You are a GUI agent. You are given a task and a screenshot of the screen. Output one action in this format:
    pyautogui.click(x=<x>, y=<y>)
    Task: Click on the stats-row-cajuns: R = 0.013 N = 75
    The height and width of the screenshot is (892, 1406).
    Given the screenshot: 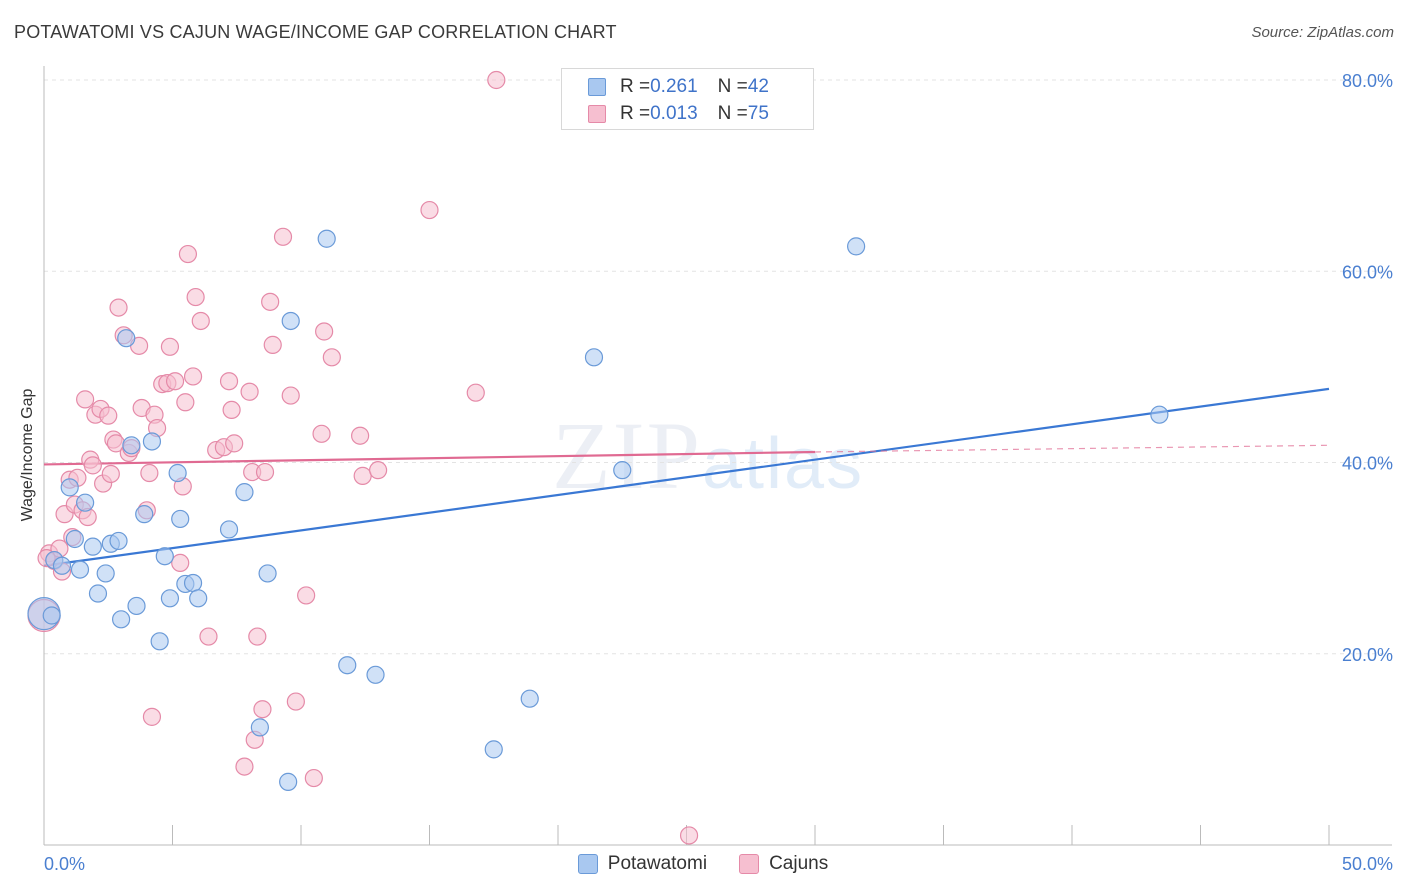 What is the action you would take?
    pyautogui.click(x=678, y=114)
    